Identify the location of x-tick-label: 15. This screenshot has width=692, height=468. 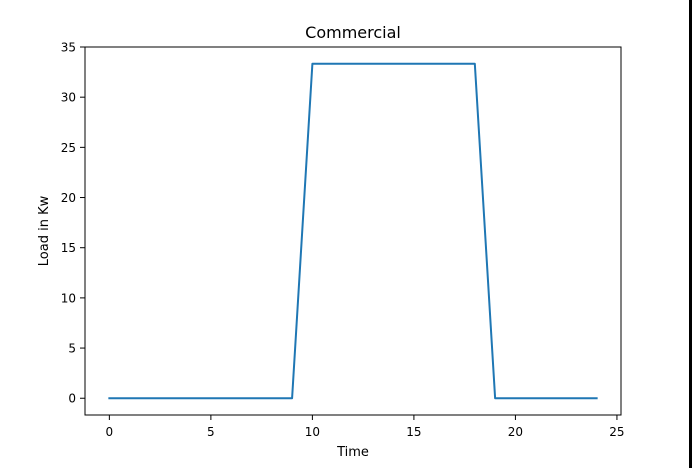
(413, 432).